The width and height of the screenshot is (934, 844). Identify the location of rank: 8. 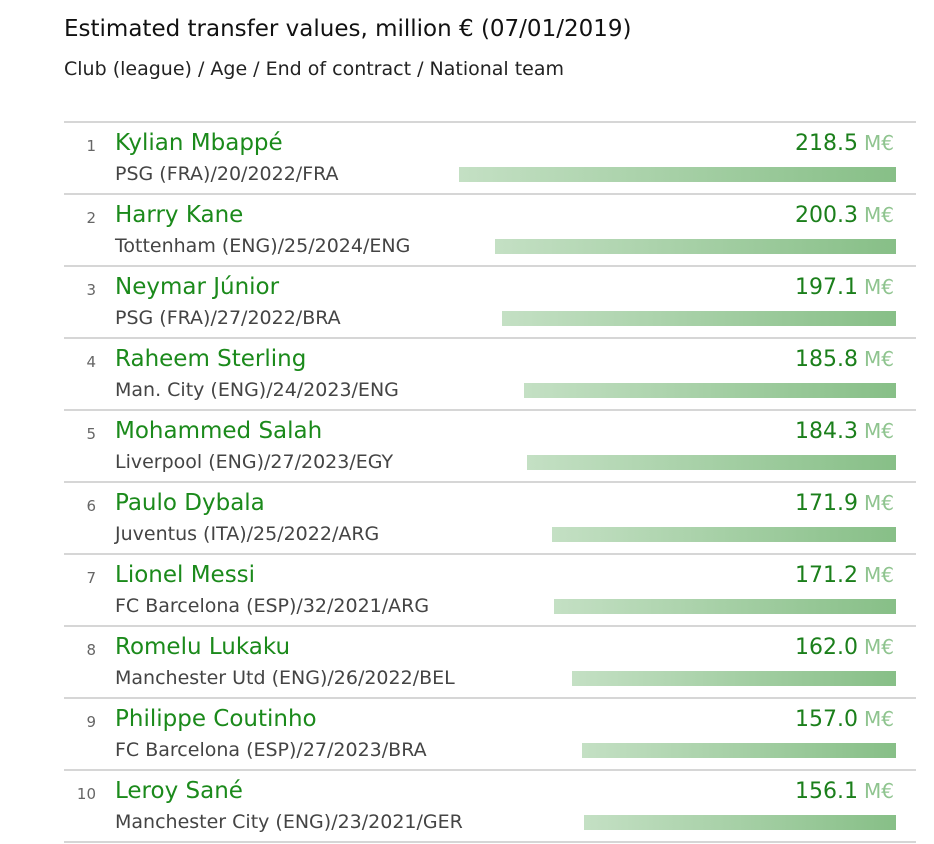
(91, 650).